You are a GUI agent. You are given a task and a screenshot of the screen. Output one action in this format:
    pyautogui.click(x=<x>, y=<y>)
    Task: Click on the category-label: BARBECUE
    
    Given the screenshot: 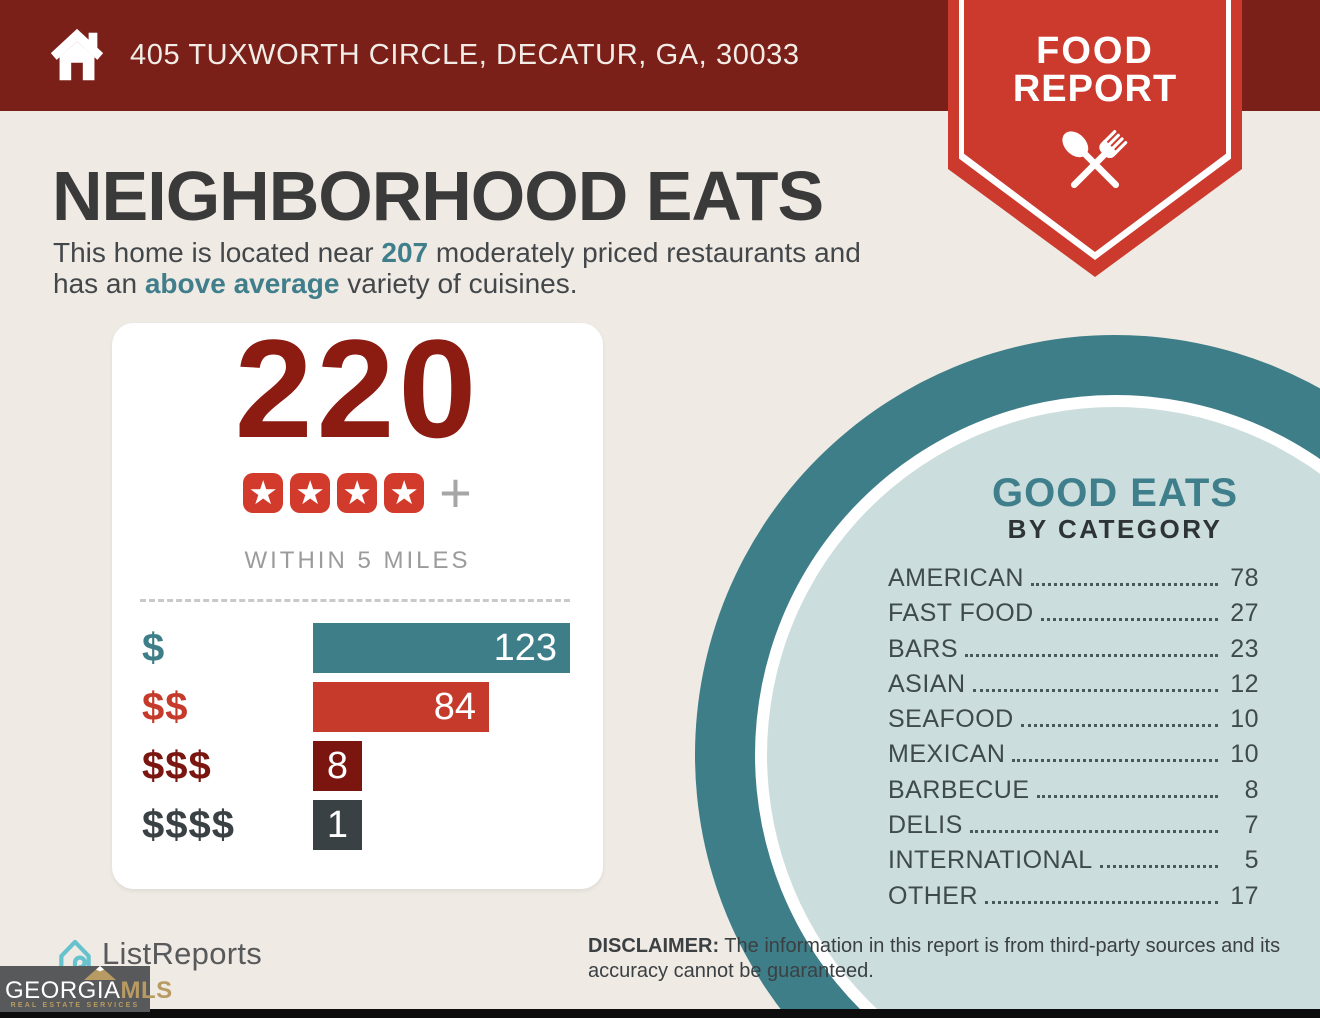 What is the action you would take?
    pyautogui.click(x=959, y=789)
    